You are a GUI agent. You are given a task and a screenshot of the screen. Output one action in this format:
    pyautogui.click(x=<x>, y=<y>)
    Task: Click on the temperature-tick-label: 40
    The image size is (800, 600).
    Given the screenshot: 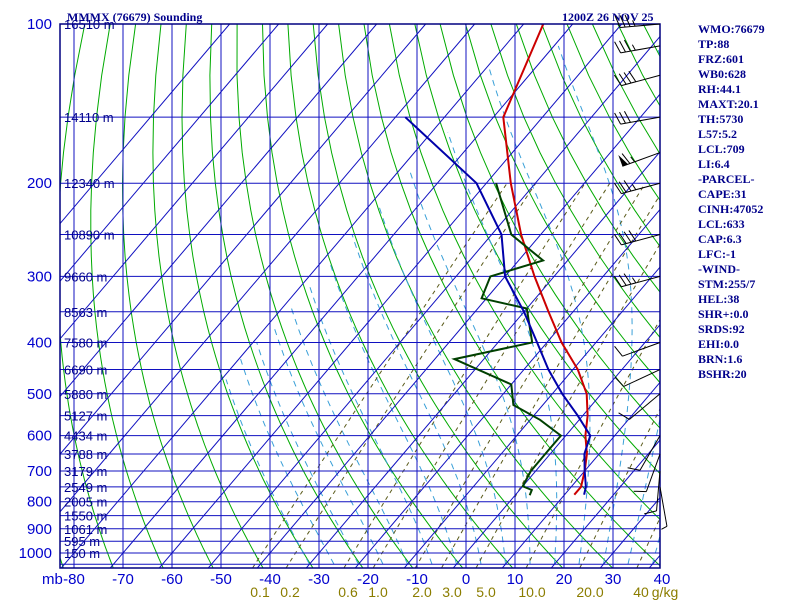 What is the action you would take?
    pyautogui.click(x=662, y=579)
    